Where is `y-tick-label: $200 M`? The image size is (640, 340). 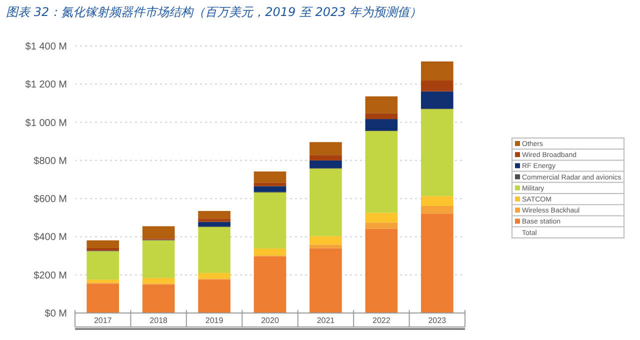 y-tick-label: $200 M is located at coordinates (50, 276).